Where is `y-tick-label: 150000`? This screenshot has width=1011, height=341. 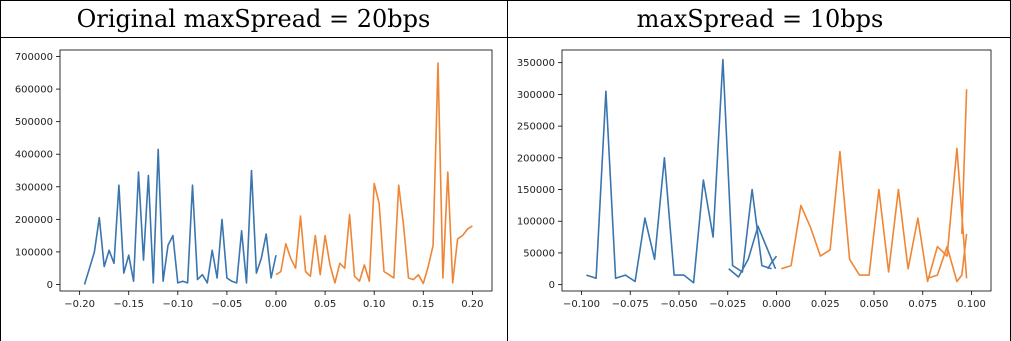
y-tick-label: 150000 is located at coordinates (536, 190).